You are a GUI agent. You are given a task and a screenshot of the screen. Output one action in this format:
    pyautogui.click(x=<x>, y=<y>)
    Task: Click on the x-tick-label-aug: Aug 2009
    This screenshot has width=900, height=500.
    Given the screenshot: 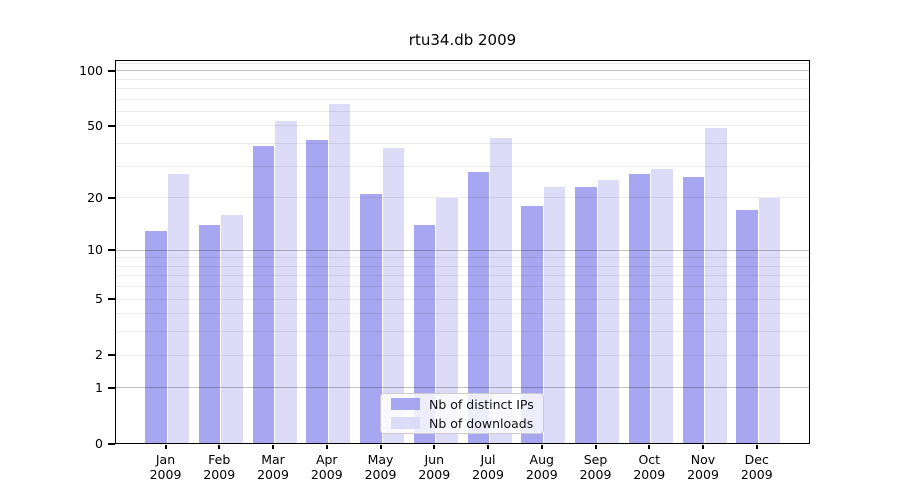 What is the action you would take?
    pyautogui.click(x=542, y=467)
    